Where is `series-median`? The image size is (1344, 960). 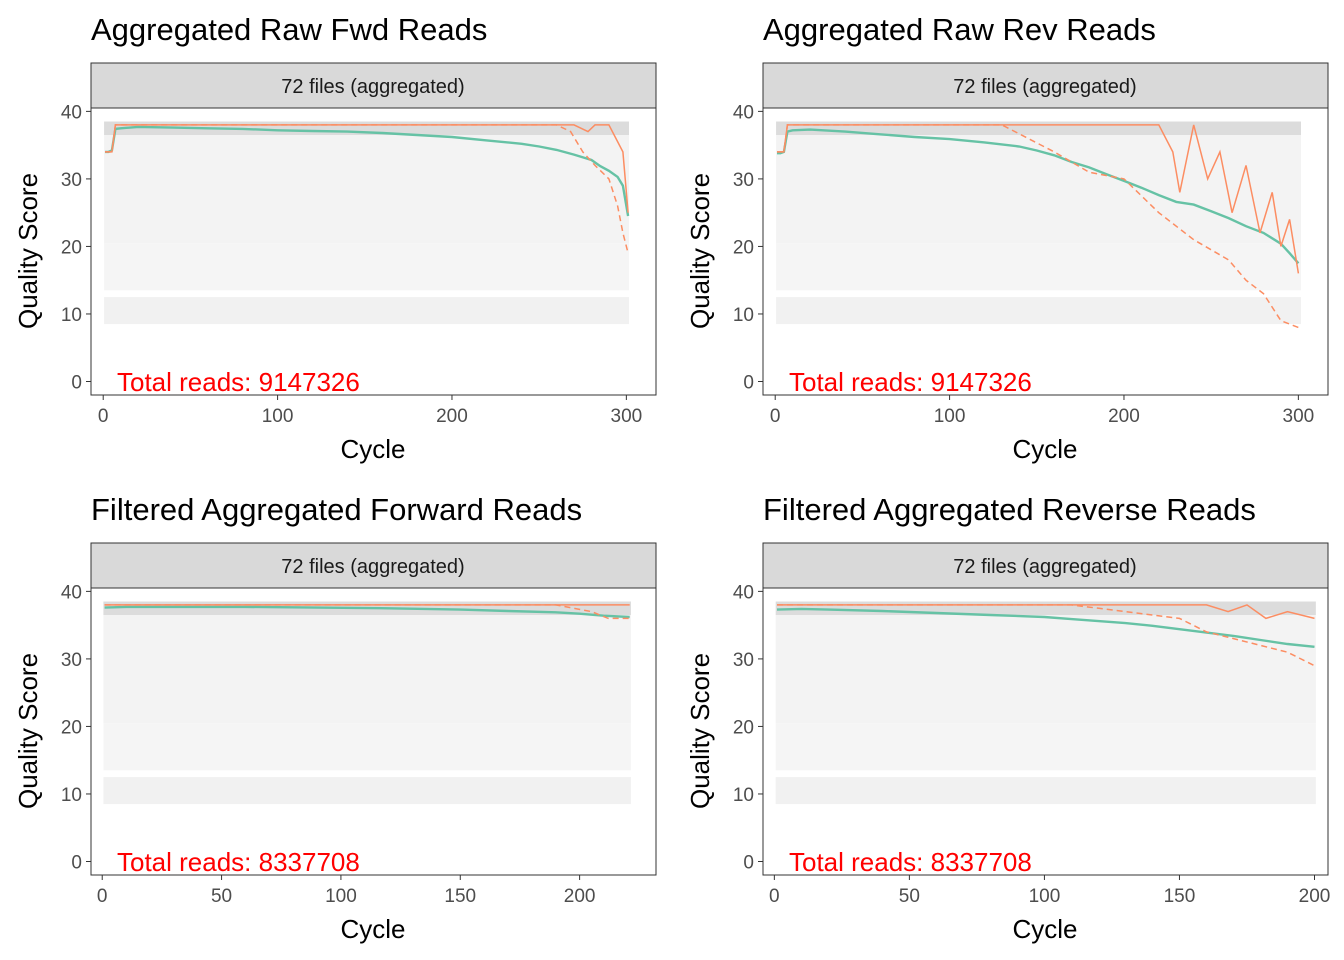
series-median is located at coordinates (1046, 612).